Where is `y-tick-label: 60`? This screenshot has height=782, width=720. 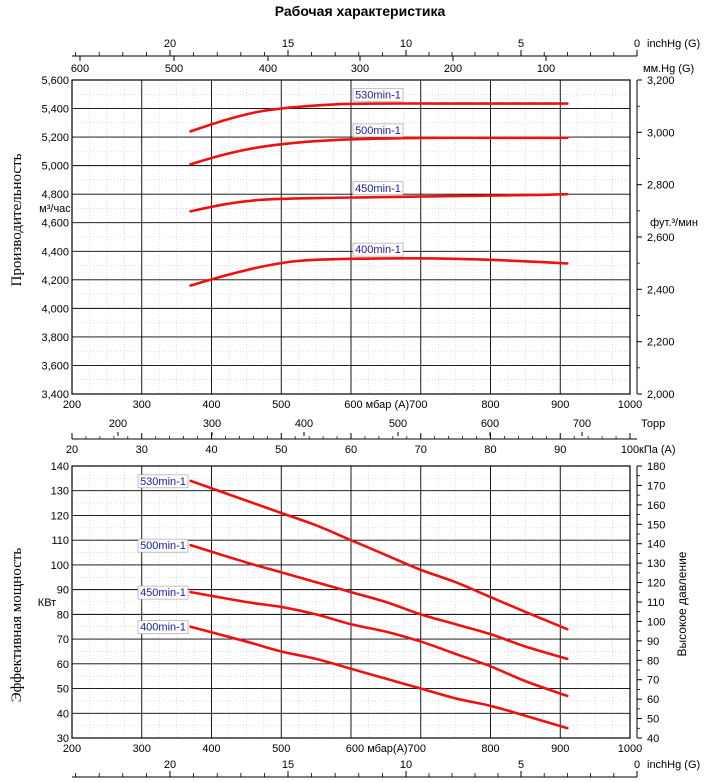
y-tick-label: 60 is located at coordinates (63, 665).